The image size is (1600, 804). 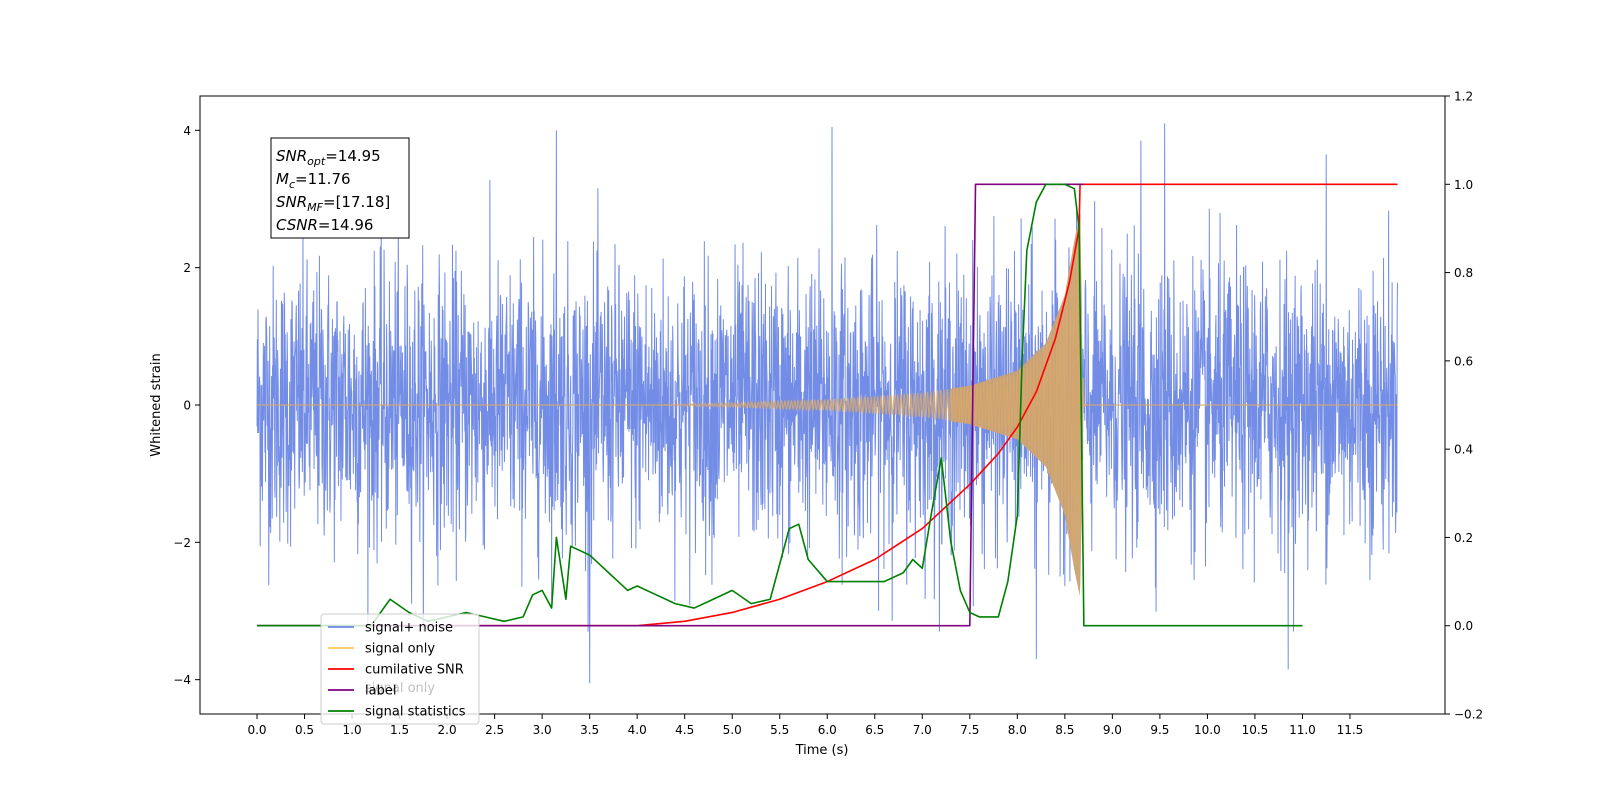 I want to click on legend-hidden-text: signal only, so click(x=400, y=688).